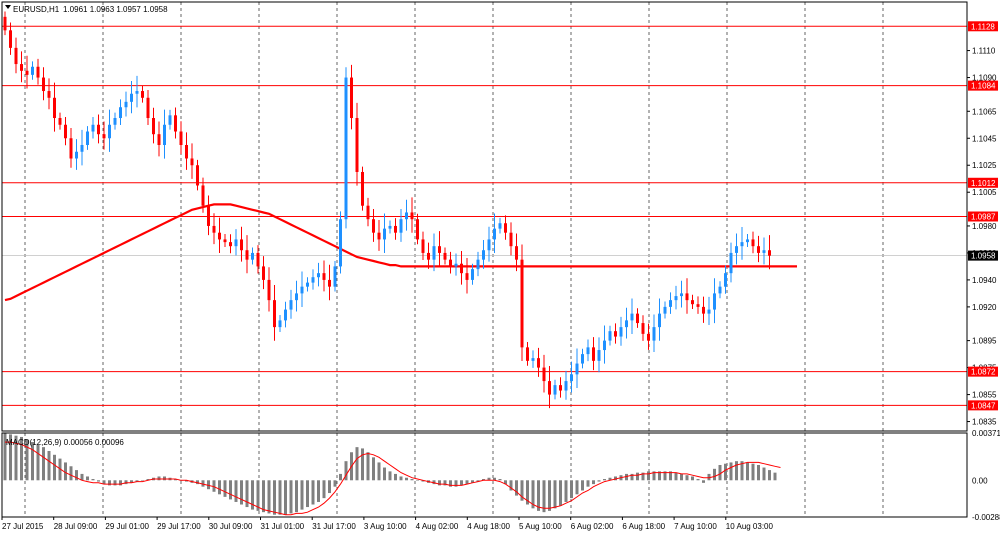 The image size is (1000, 533). Describe the element at coordinates (695, 526) in the screenshot. I see `x-tick-label: 7 Aug 10:00` at that location.